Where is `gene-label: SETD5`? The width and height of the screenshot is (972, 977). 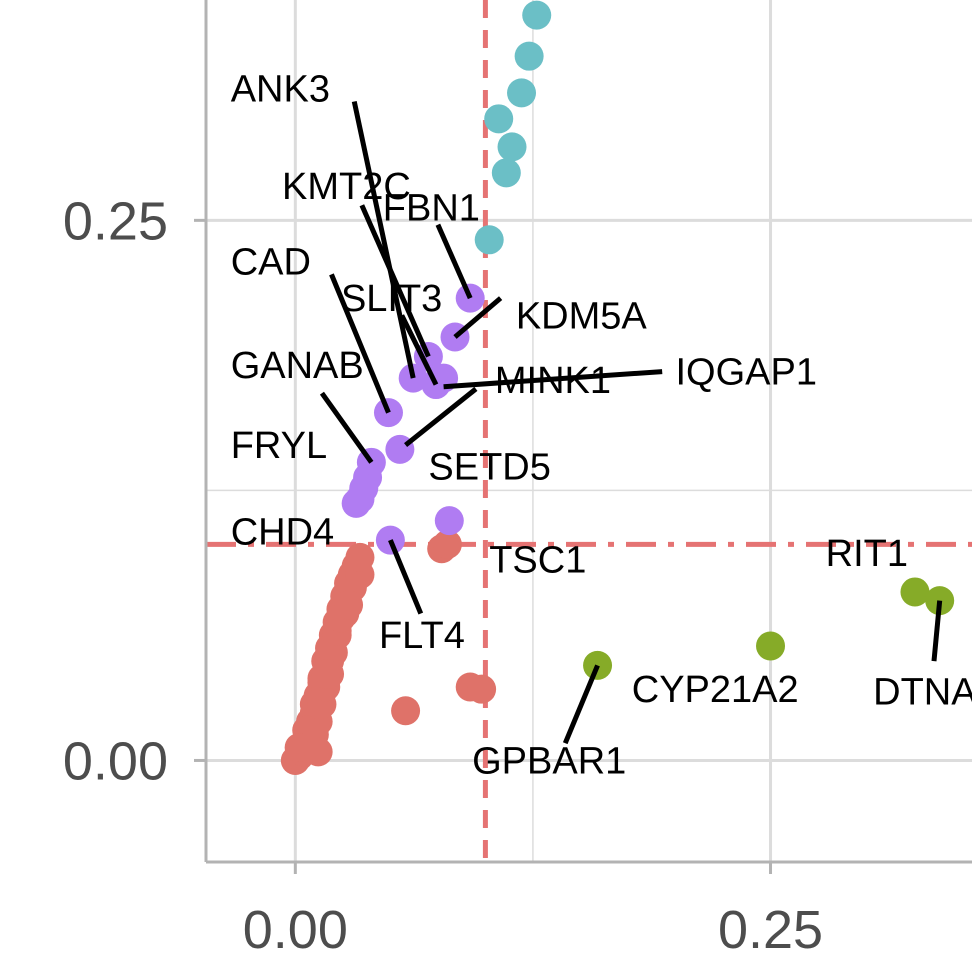 gene-label: SETD5 is located at coordinates (489, 468).